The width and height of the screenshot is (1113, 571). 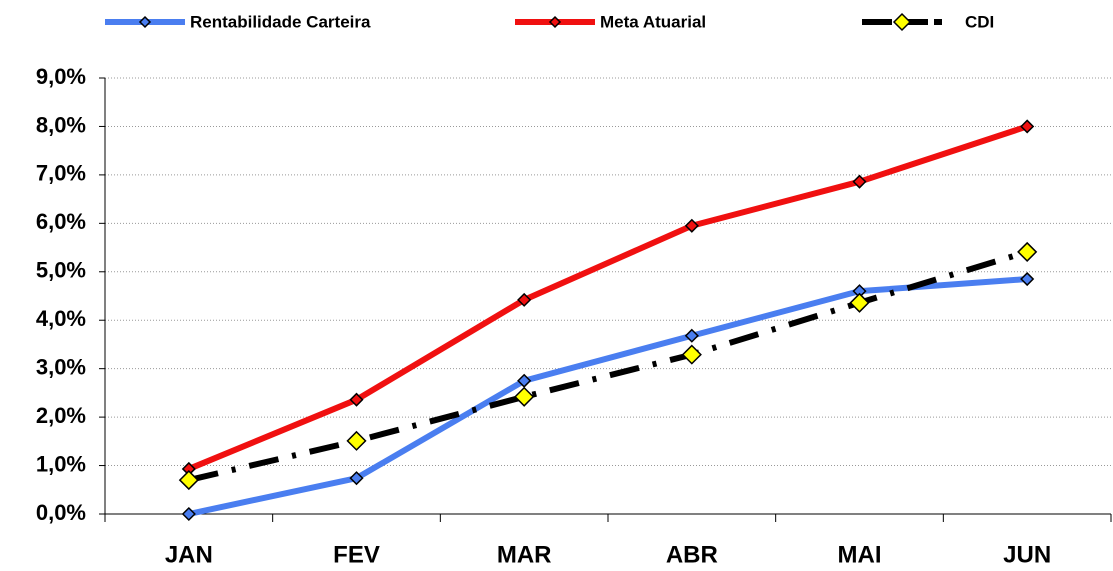 What do you see at coordinates (61, 124) in the screenshot?
I see `y-tick-label: 8,0%` at bounding box center [61, 124].